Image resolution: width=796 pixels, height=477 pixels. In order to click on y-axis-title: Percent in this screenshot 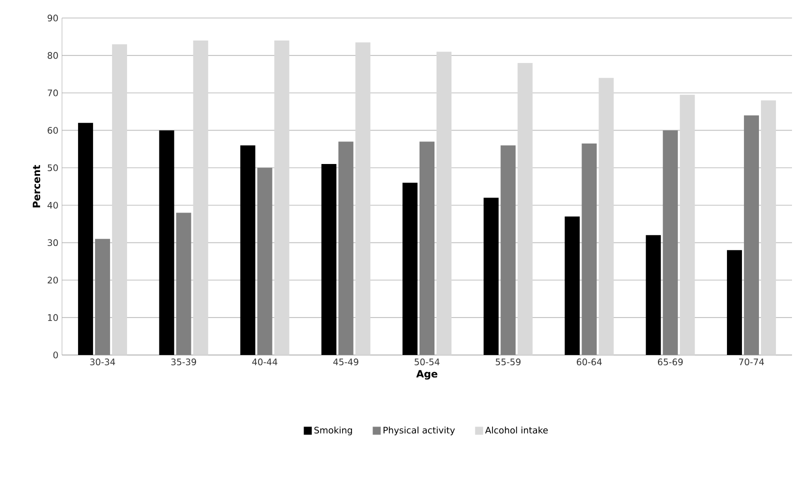, I will do `click(36, 186)`.